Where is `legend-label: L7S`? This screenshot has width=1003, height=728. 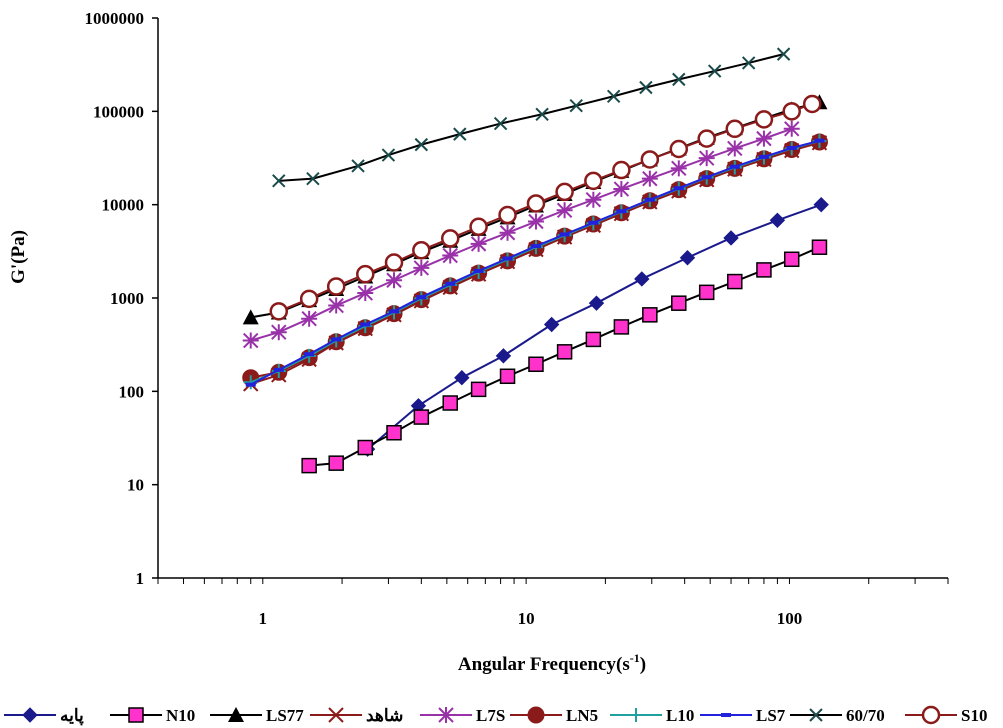 legend-label: L7S is located at coordinates (490, 715).